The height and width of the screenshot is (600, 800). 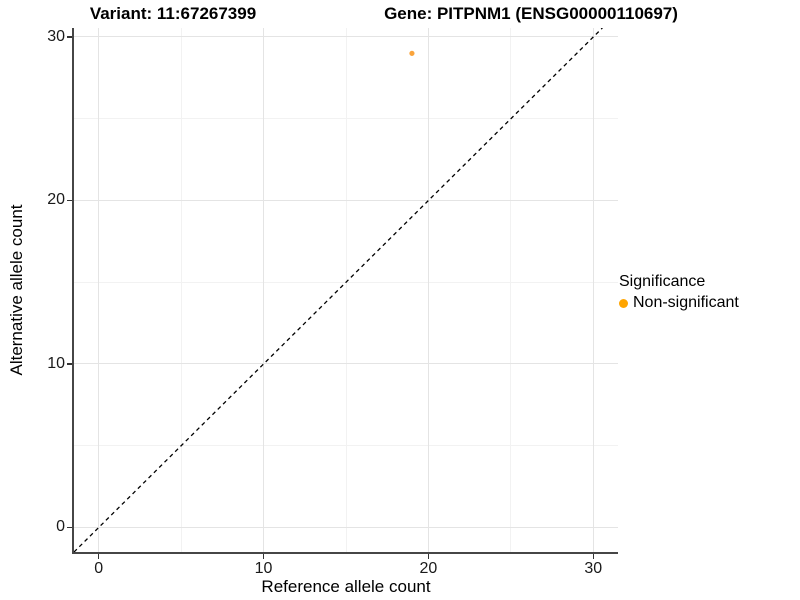 What do you see at coordinates (56, 200) in the screenshot?
I see `y-tick-label: 20` at bounding box center [56, 200].